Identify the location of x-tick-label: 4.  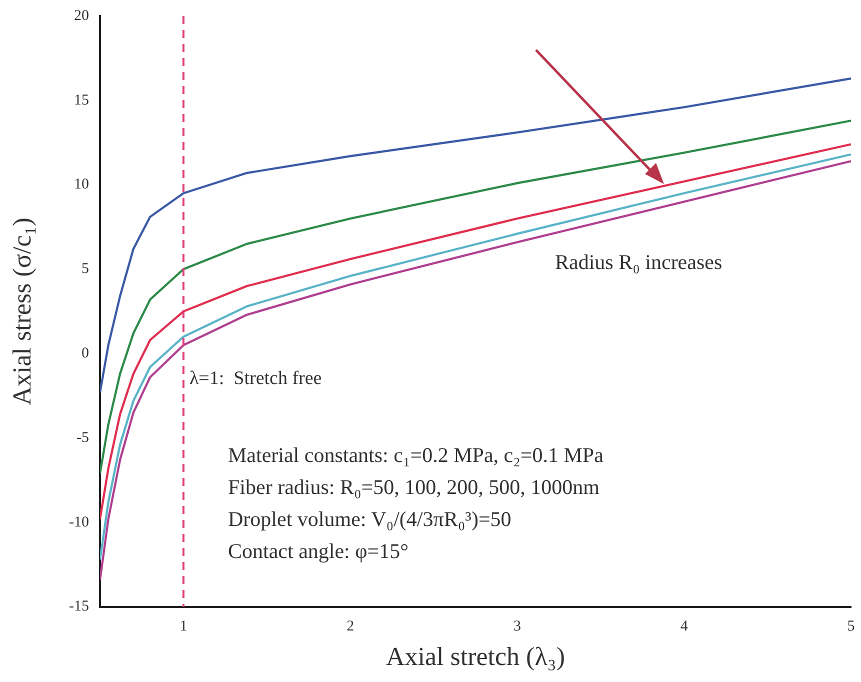
(684, 626).